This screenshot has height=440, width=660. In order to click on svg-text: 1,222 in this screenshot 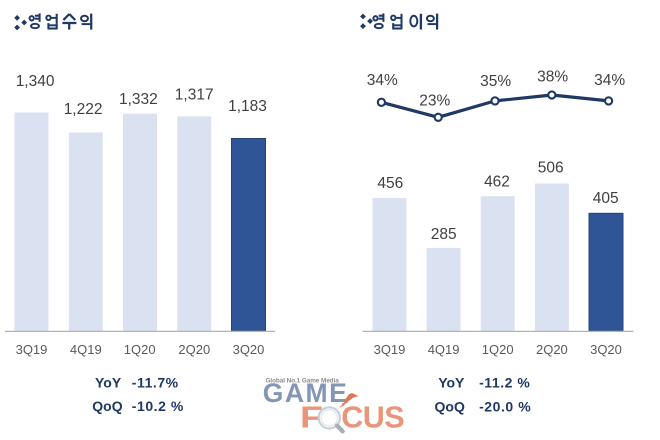, I will do `click(83, 109)`.